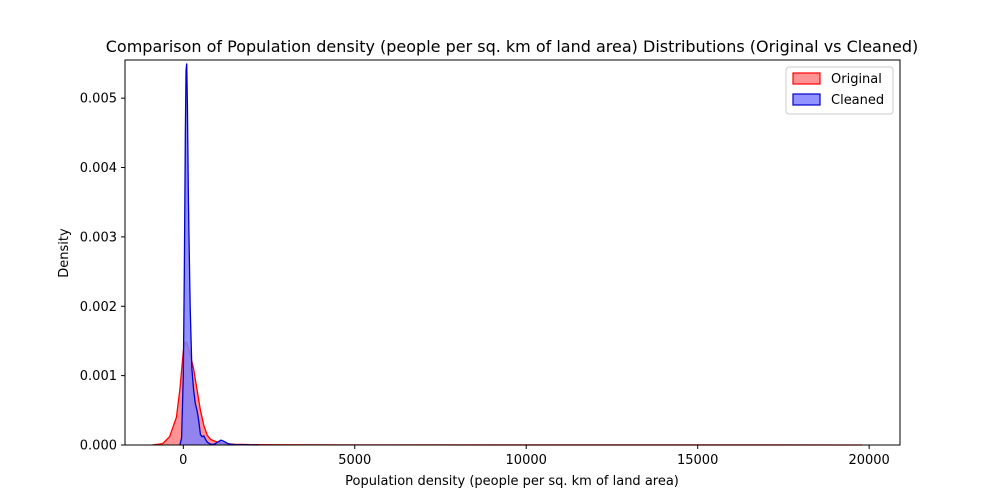 The height and width of the screenshot is (500, 1000). Describe the element at coordinates (98, 376) in the screenshot. I see `y-tick-label: 0.001` at that location.